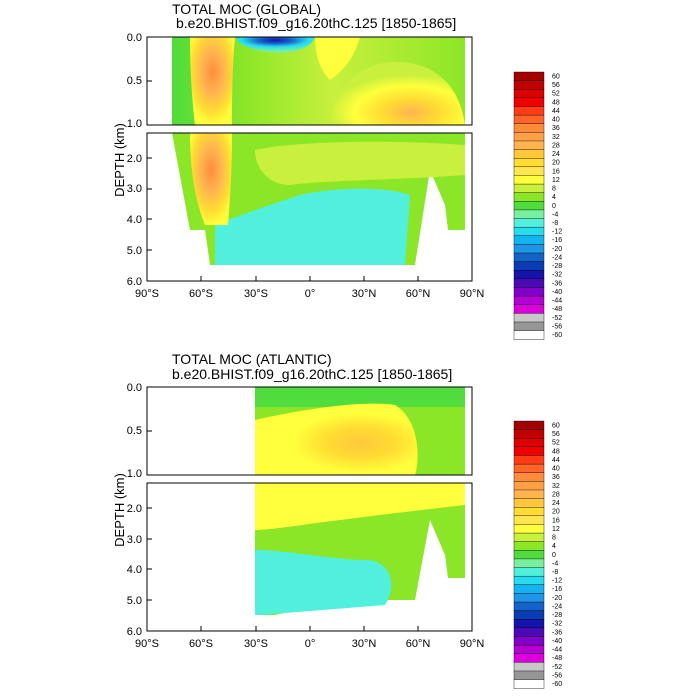 The image size is (700, 700). What do you see at coordinates (554, 206) in the screenshot?
I see `colorbar-label: 0` at bounding box center [554, 206].